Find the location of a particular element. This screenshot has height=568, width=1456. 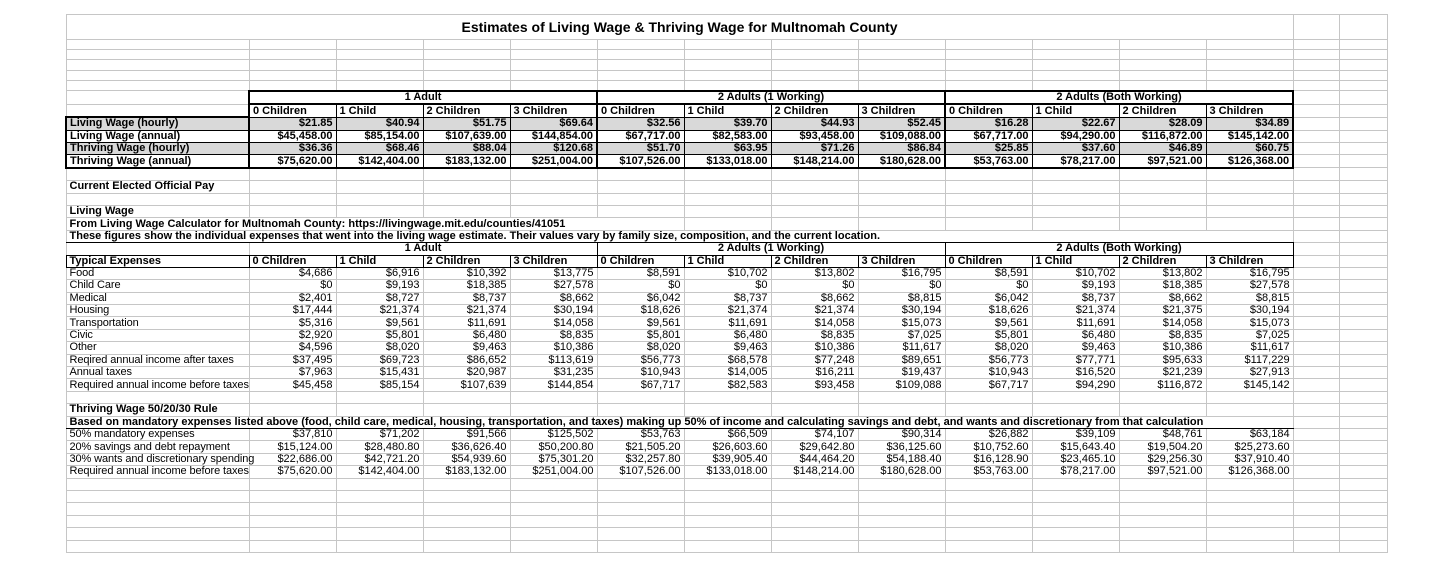

rule-cell: $75,620.00 is located at coordinates (292, 472).